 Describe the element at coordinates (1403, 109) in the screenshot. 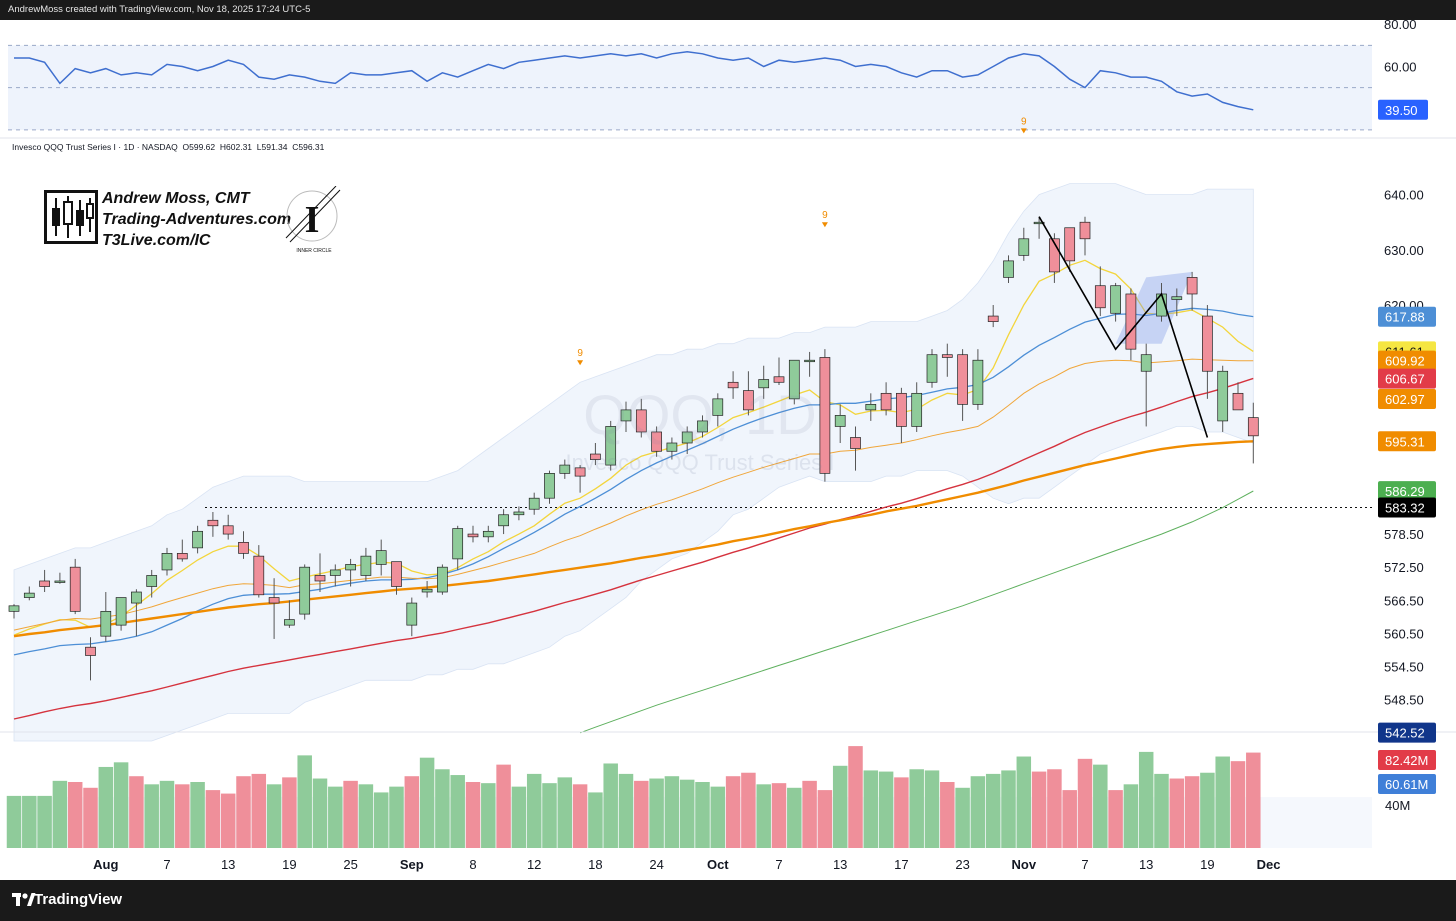

I see `rsi-value-badge` at that location.